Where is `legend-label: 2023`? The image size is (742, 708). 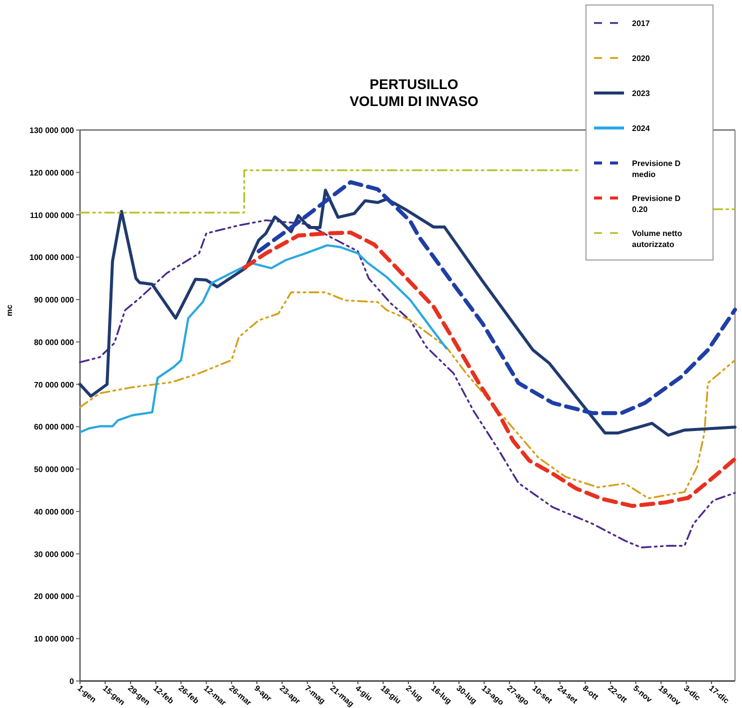
legend-label: 2023 is located at coordinates (641, 93).